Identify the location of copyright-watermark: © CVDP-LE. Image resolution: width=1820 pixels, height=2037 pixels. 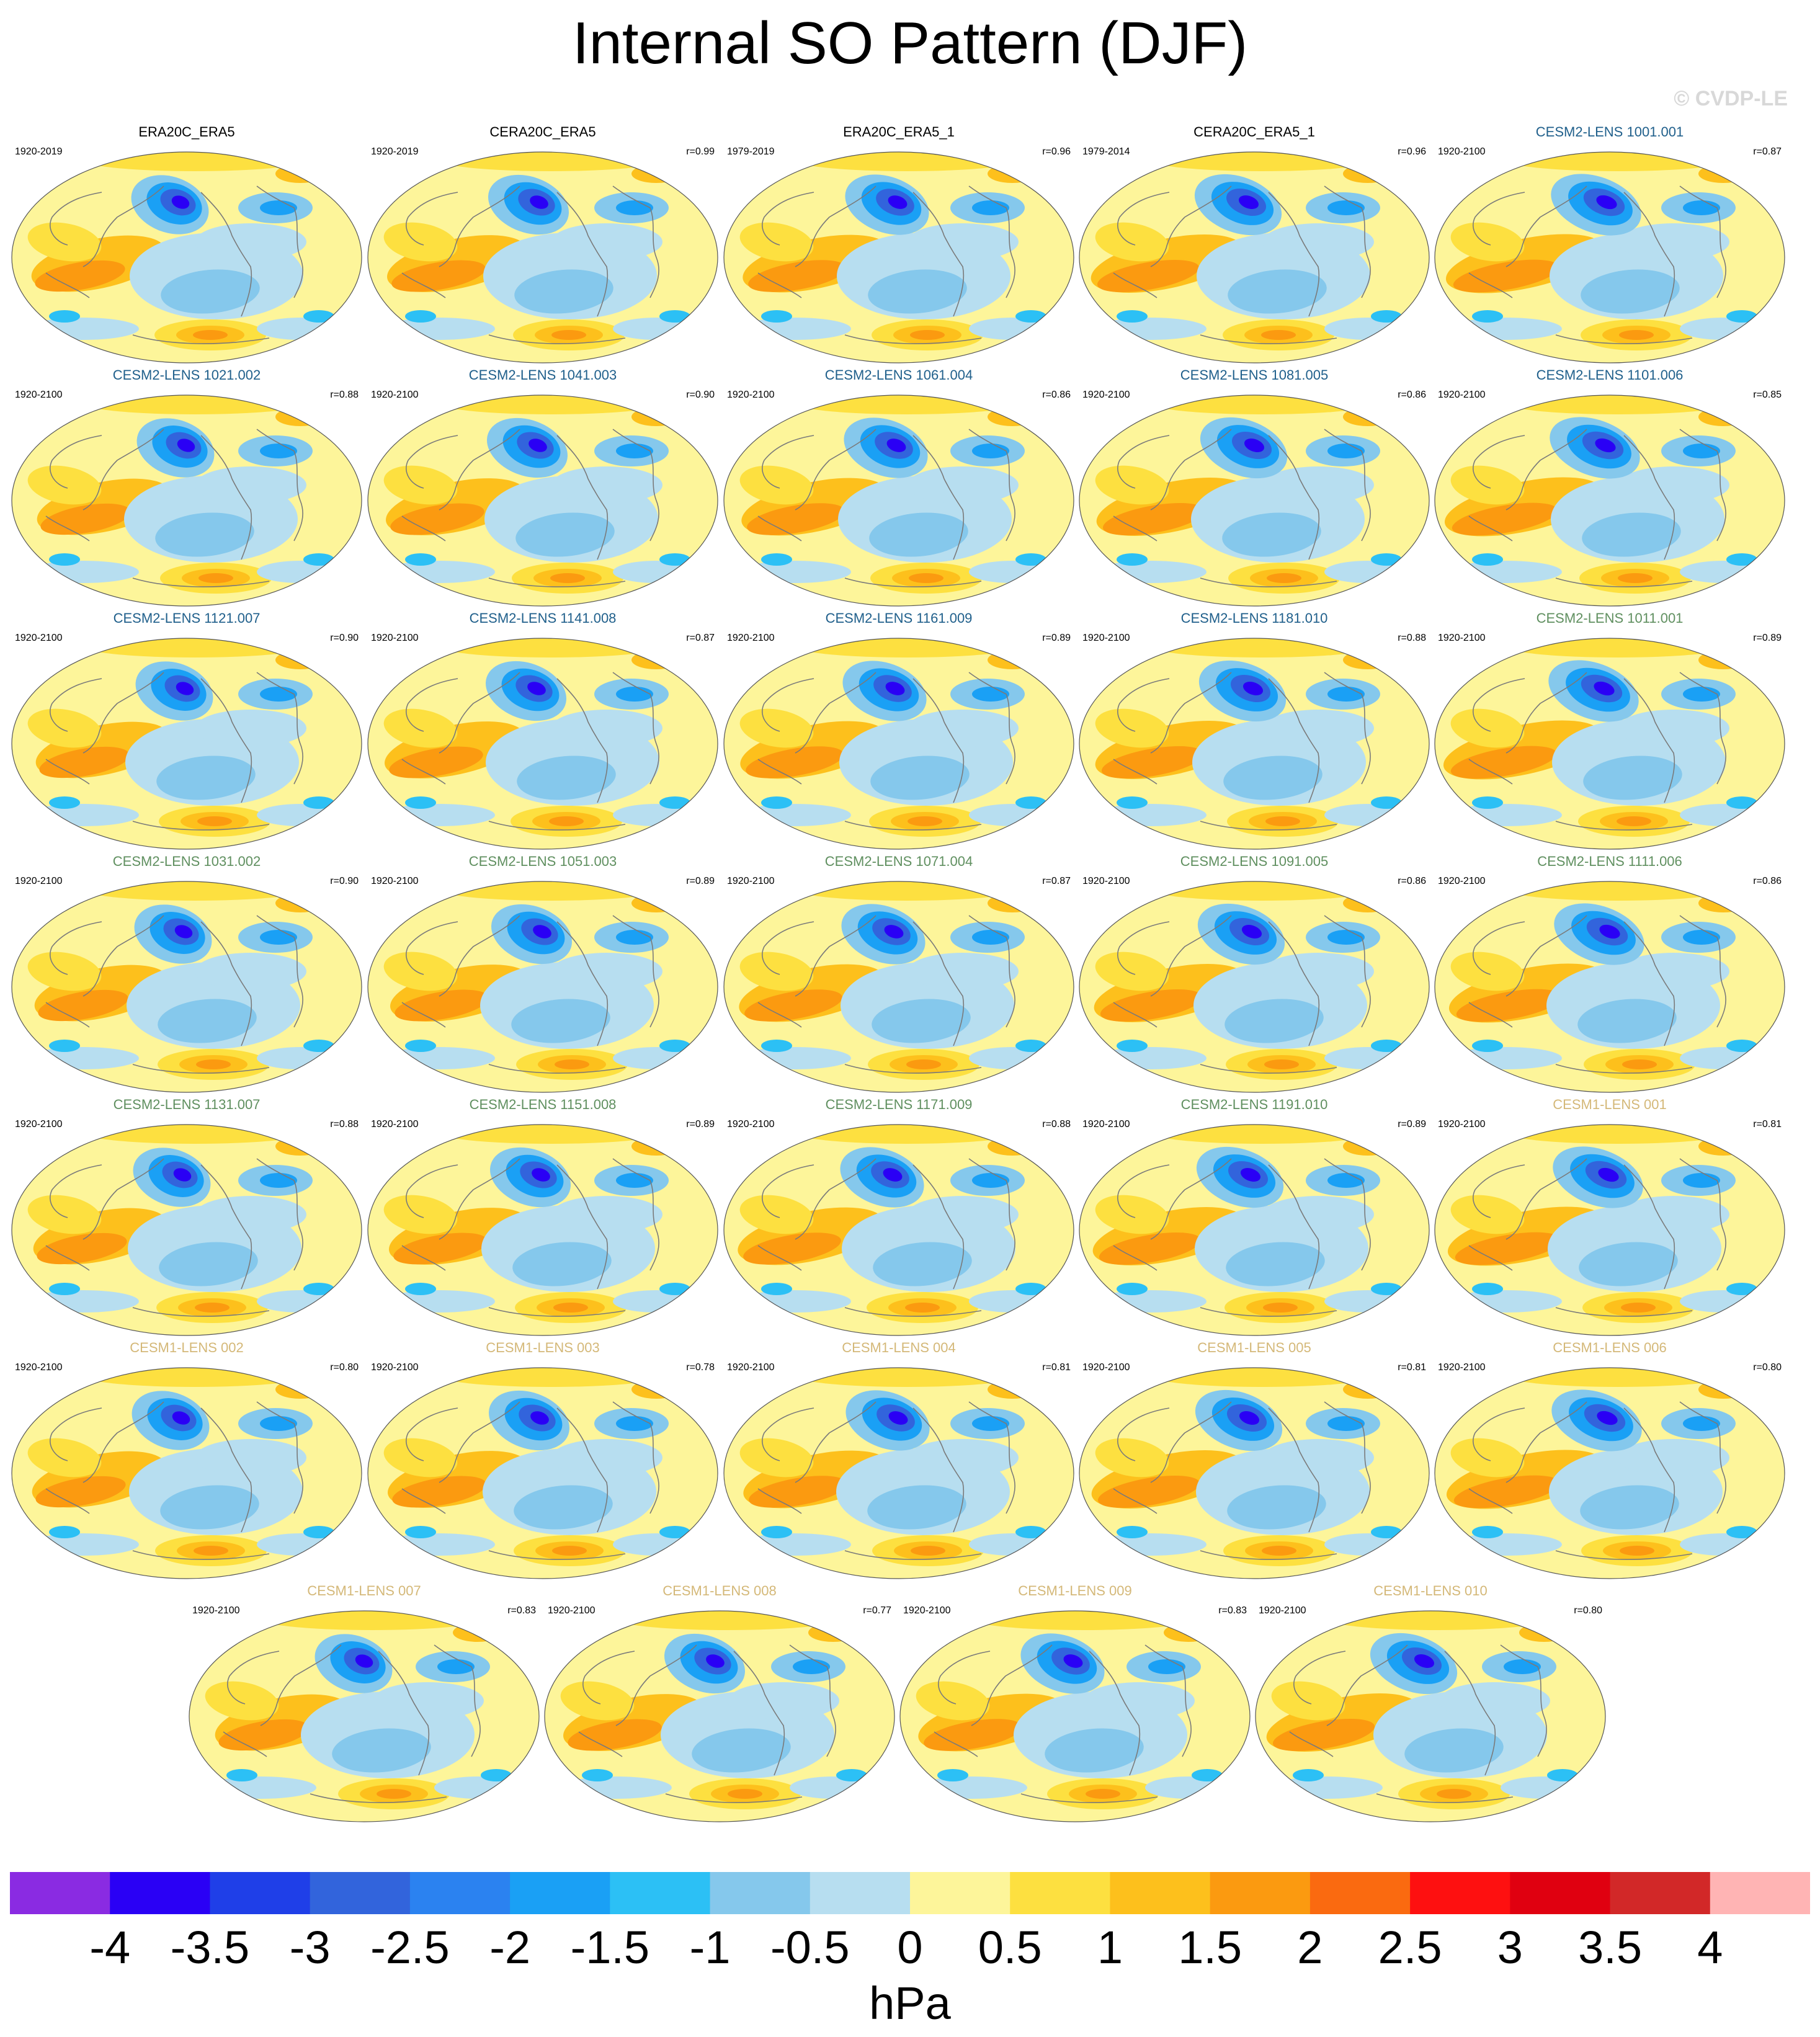
(1731, 98).